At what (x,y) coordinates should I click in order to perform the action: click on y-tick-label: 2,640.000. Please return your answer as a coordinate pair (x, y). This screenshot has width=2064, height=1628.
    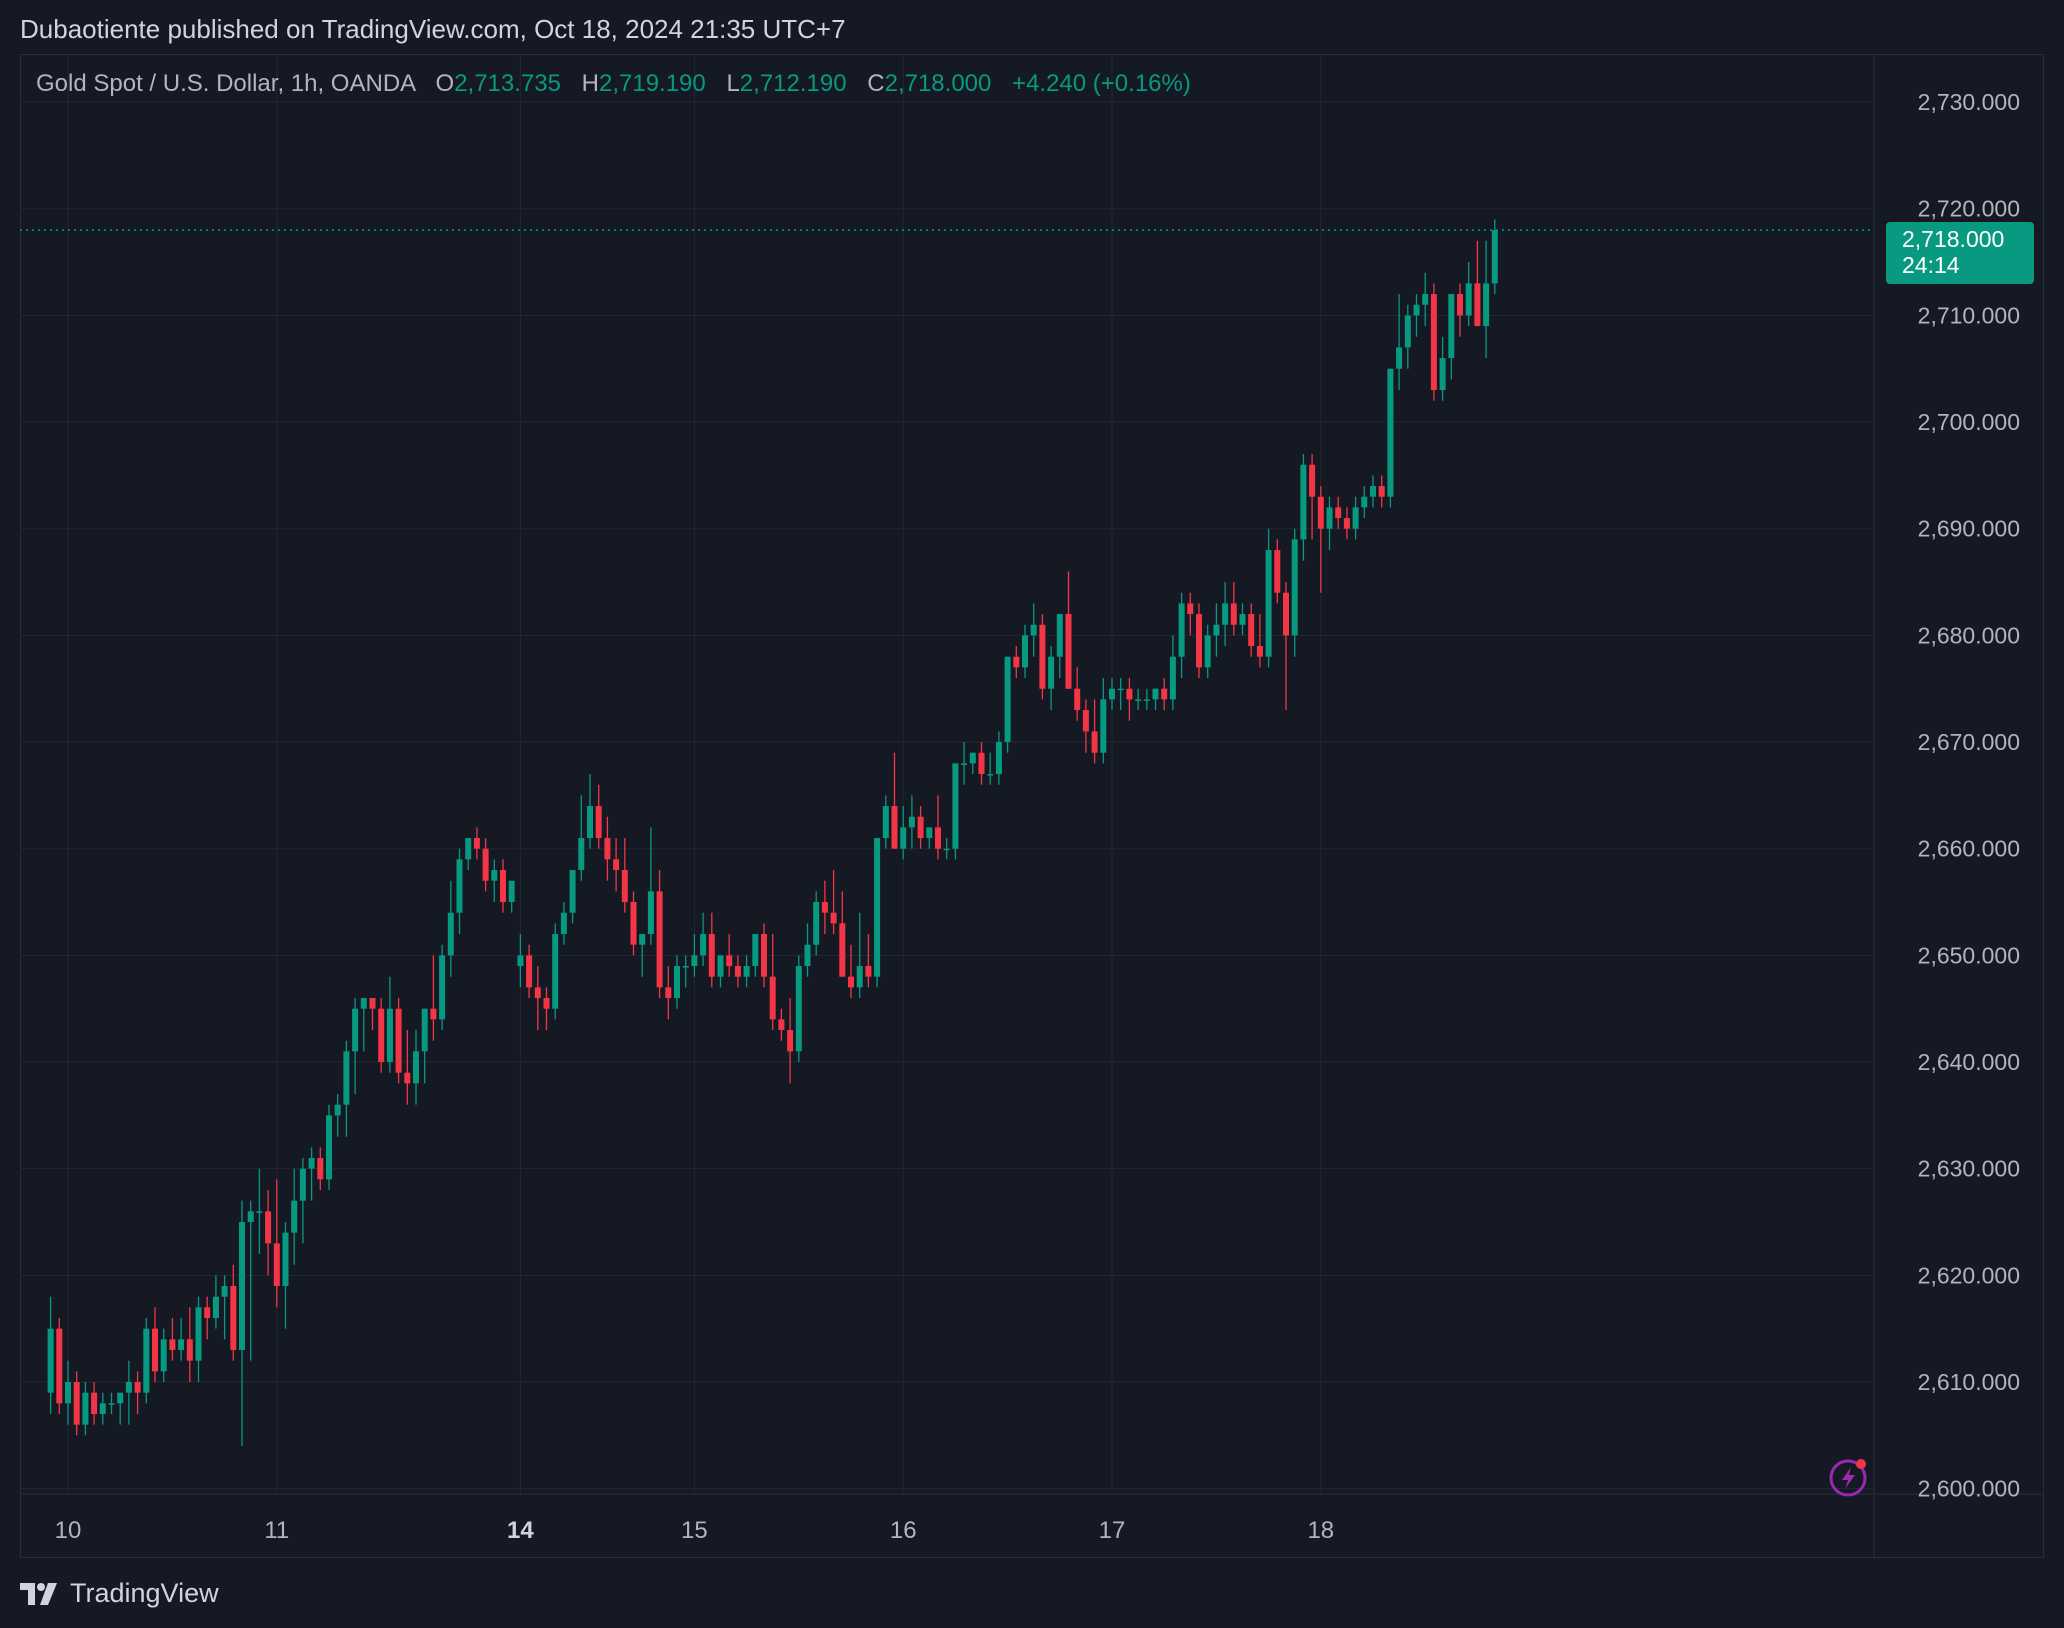
    Looking at the image, I should click on (1969, 1062).